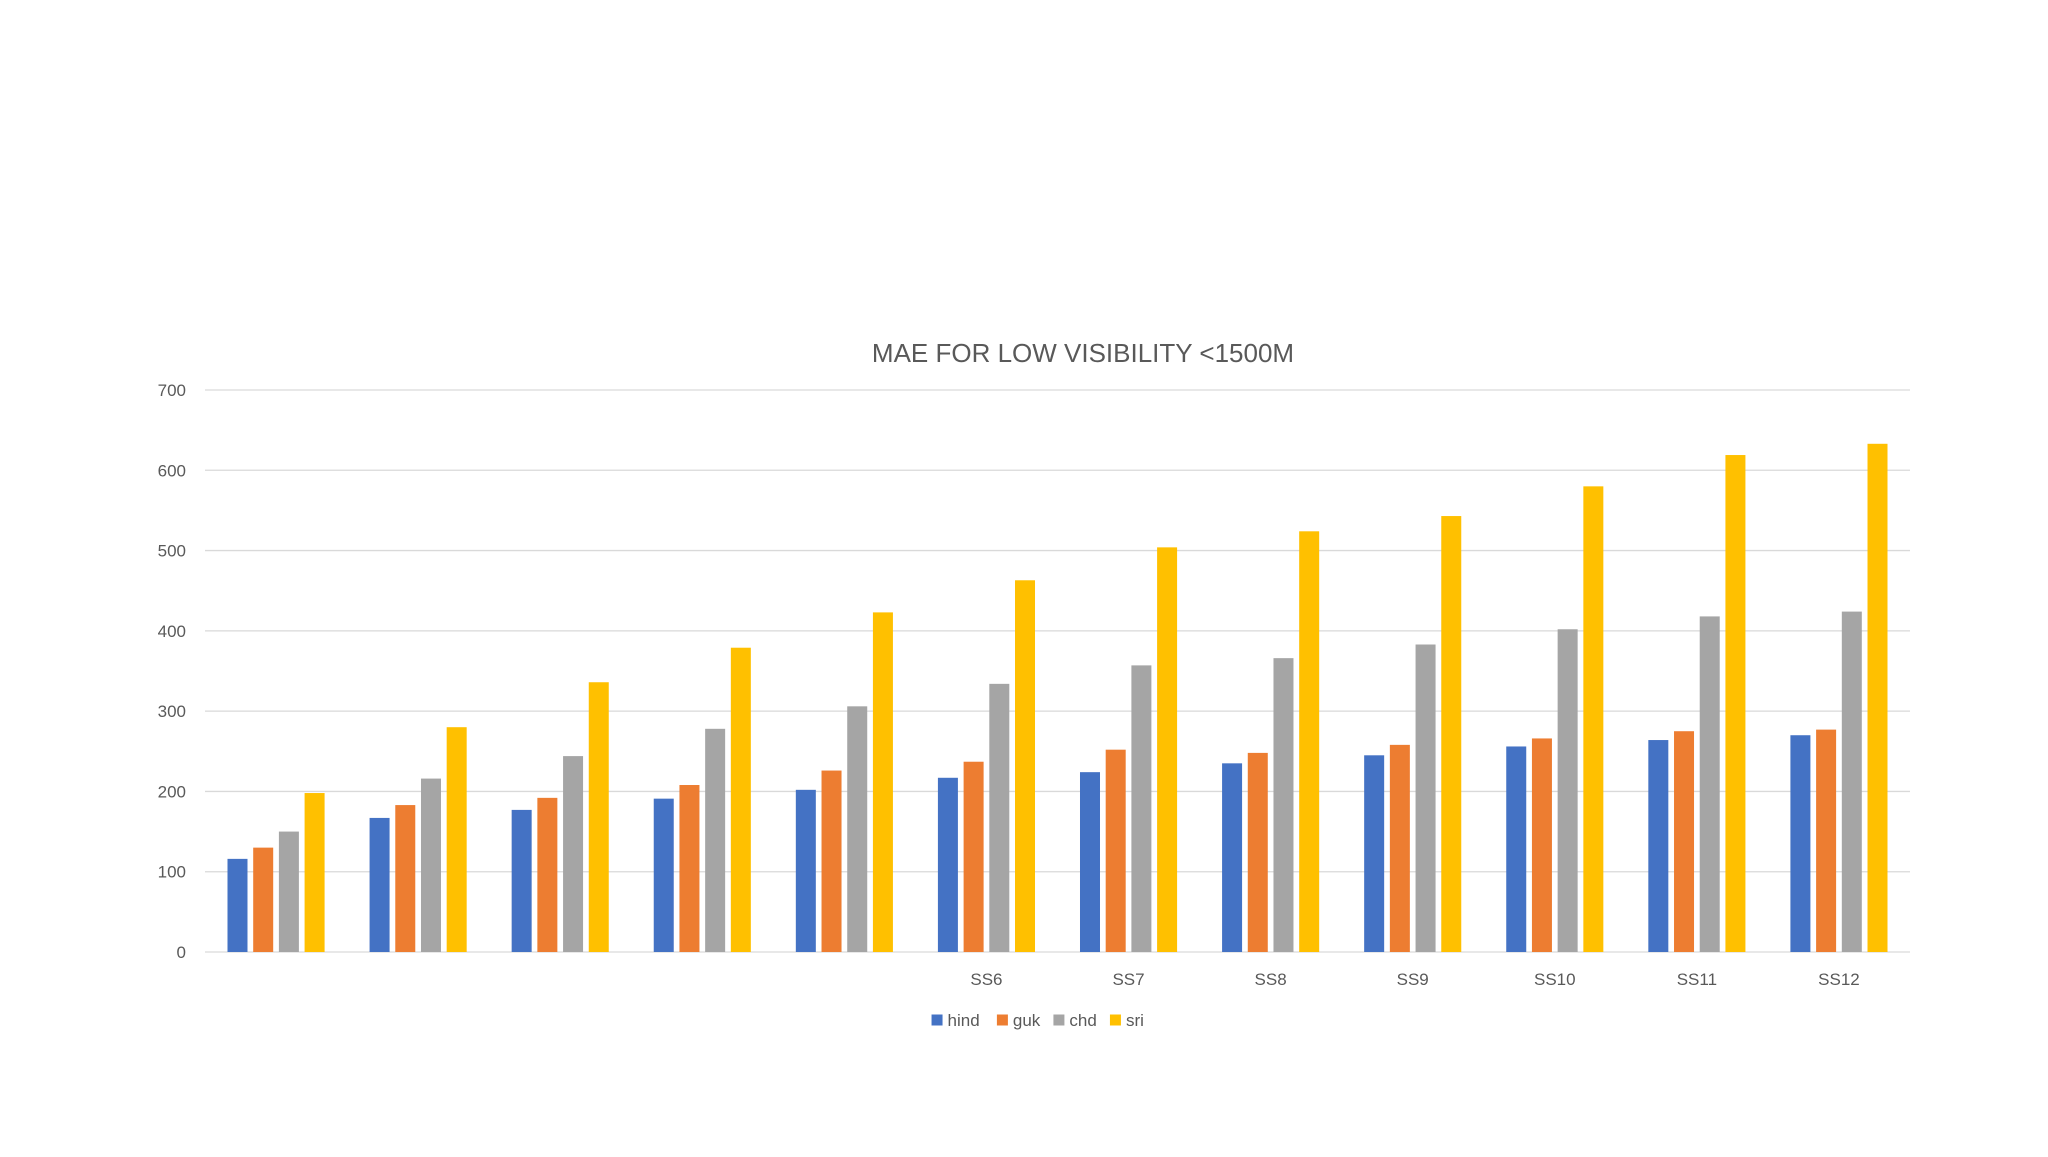 The width and height of the screenshot is (2048, 1157). Describe the element at coordinates (1128, 979) in the screenshot. I see `x-tick-label: SS7` at that location.